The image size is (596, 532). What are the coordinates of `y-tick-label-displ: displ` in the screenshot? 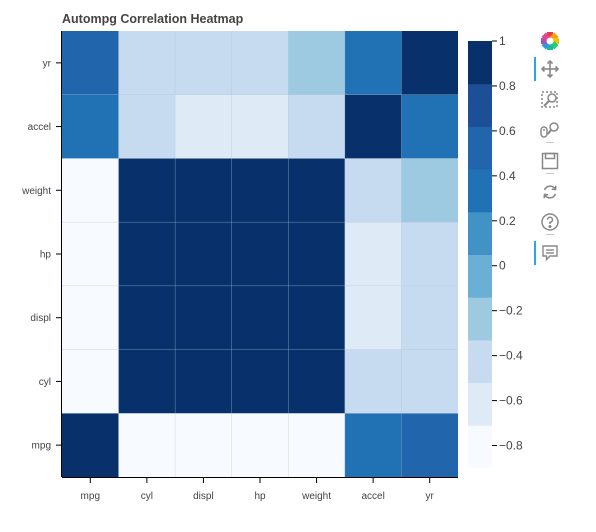 It's located at (40, 318).